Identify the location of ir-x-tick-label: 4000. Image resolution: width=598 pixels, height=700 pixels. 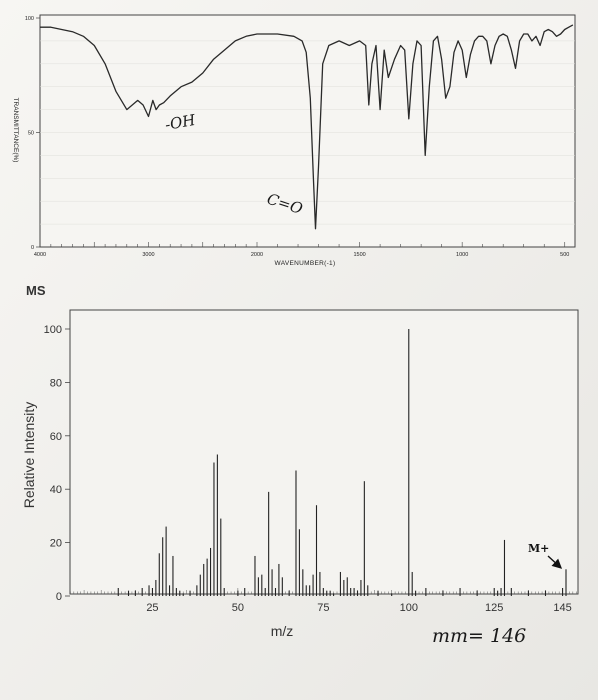
(40, 255).